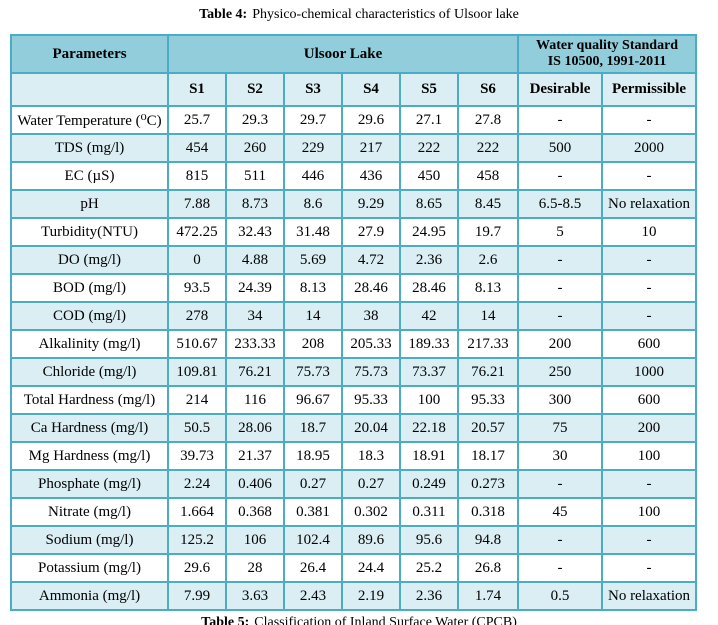 This screenshot has height=625, width=718. Describe the element at coordinates (89, 260) in the screenshot. I see `parameter-cell: DO (mg/l)` at that location.